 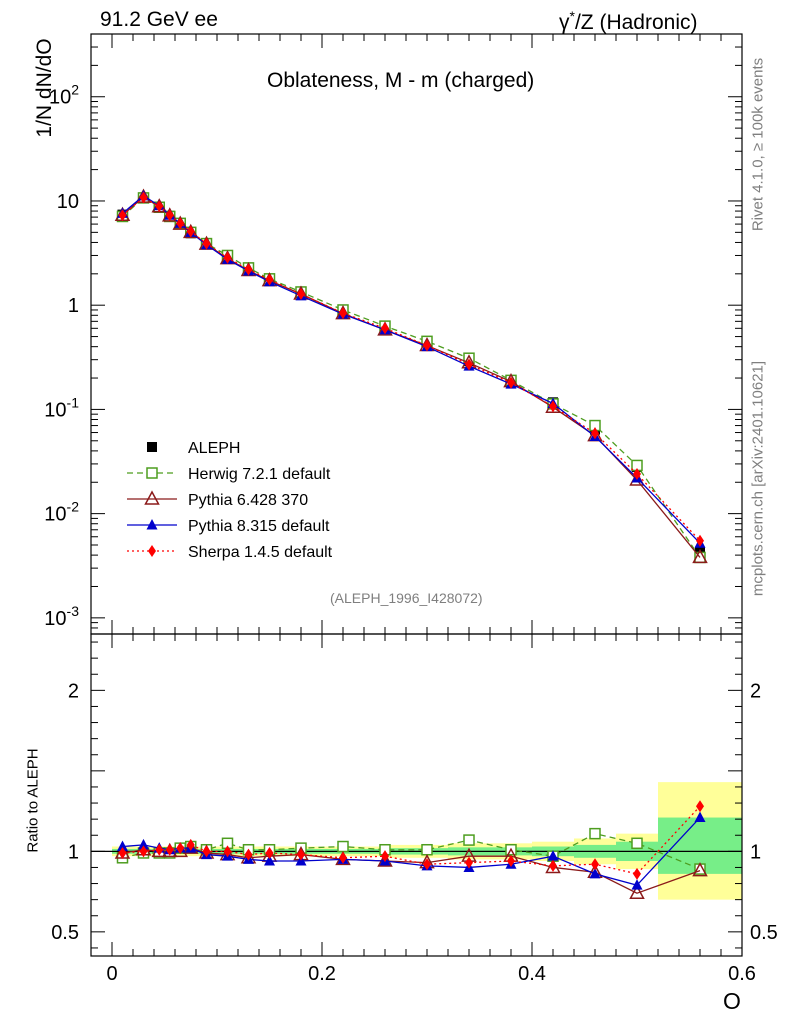 I want to click on main-y-tick-label: 1, so click(x=73, y=306).